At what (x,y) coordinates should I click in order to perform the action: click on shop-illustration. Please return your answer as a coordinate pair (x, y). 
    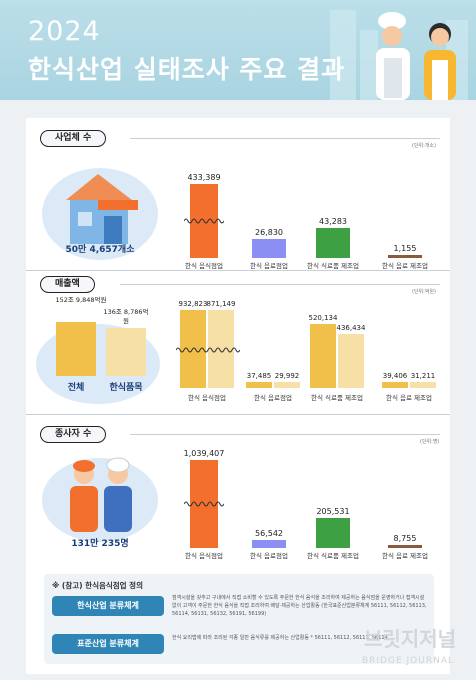
    Looking at the image, I should click on (100, 214).